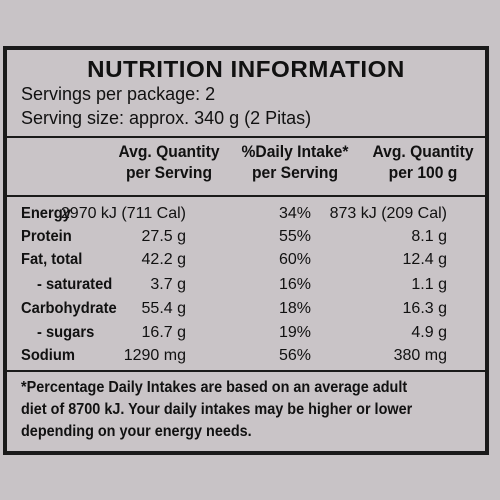  I want to click on value-per-100g: 12.4 g, so click(424, 259).